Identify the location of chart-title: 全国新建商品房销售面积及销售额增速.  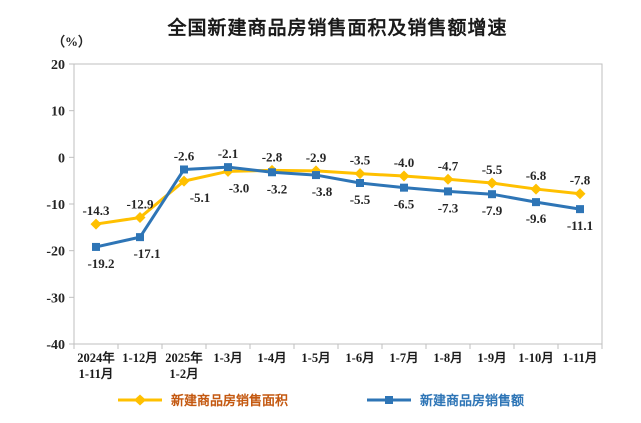
(337, 28).